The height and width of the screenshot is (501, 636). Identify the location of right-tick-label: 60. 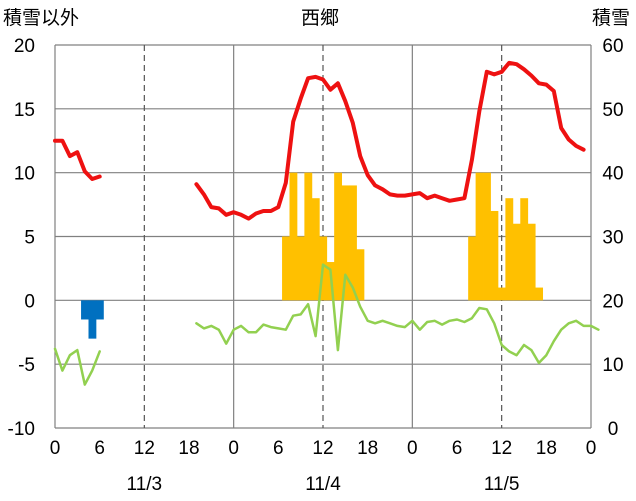
(612, 46).